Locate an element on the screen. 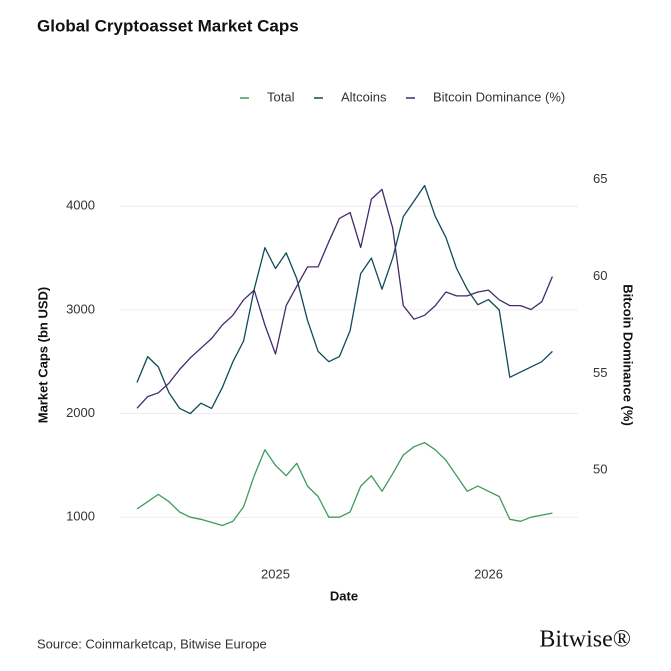 The width and height of the screenshot is (671, 671). legend-label: Bitcoin Dominance (%) is located at coordinates (499, 96).